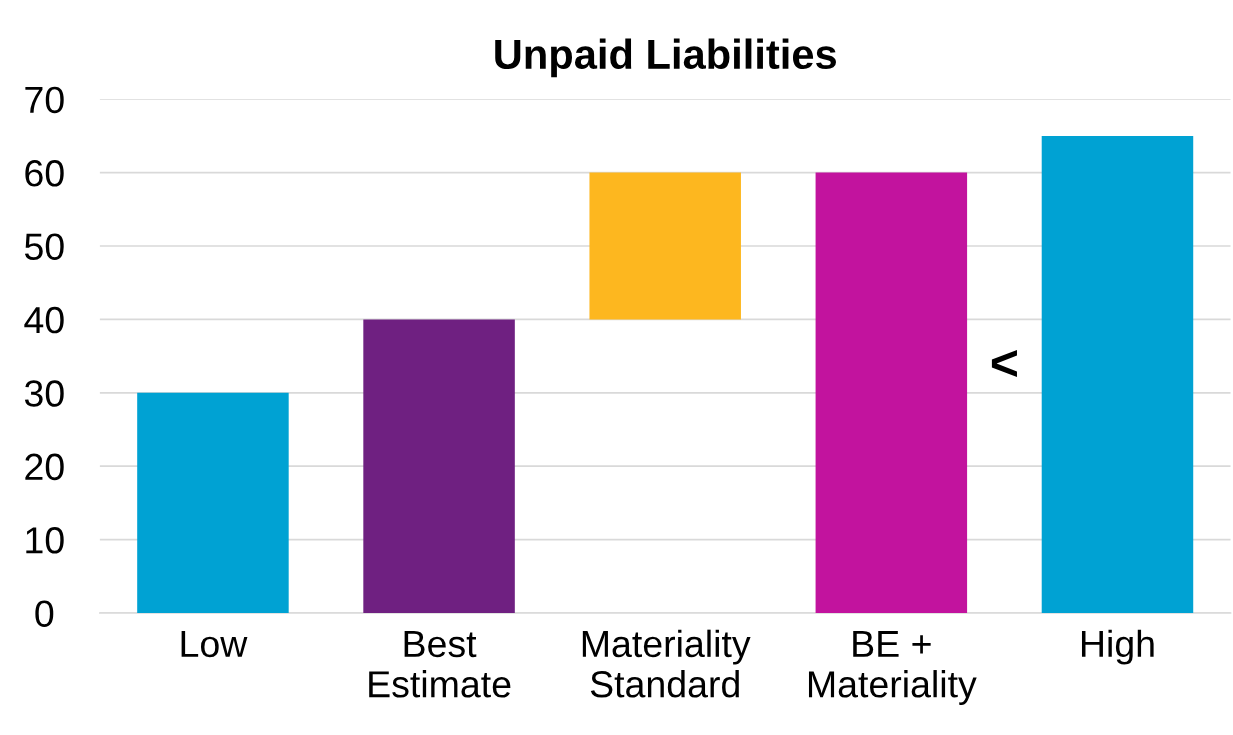 The image size is (1233, 735). I want to click on y-tick-label: 40, so click(44, 320).